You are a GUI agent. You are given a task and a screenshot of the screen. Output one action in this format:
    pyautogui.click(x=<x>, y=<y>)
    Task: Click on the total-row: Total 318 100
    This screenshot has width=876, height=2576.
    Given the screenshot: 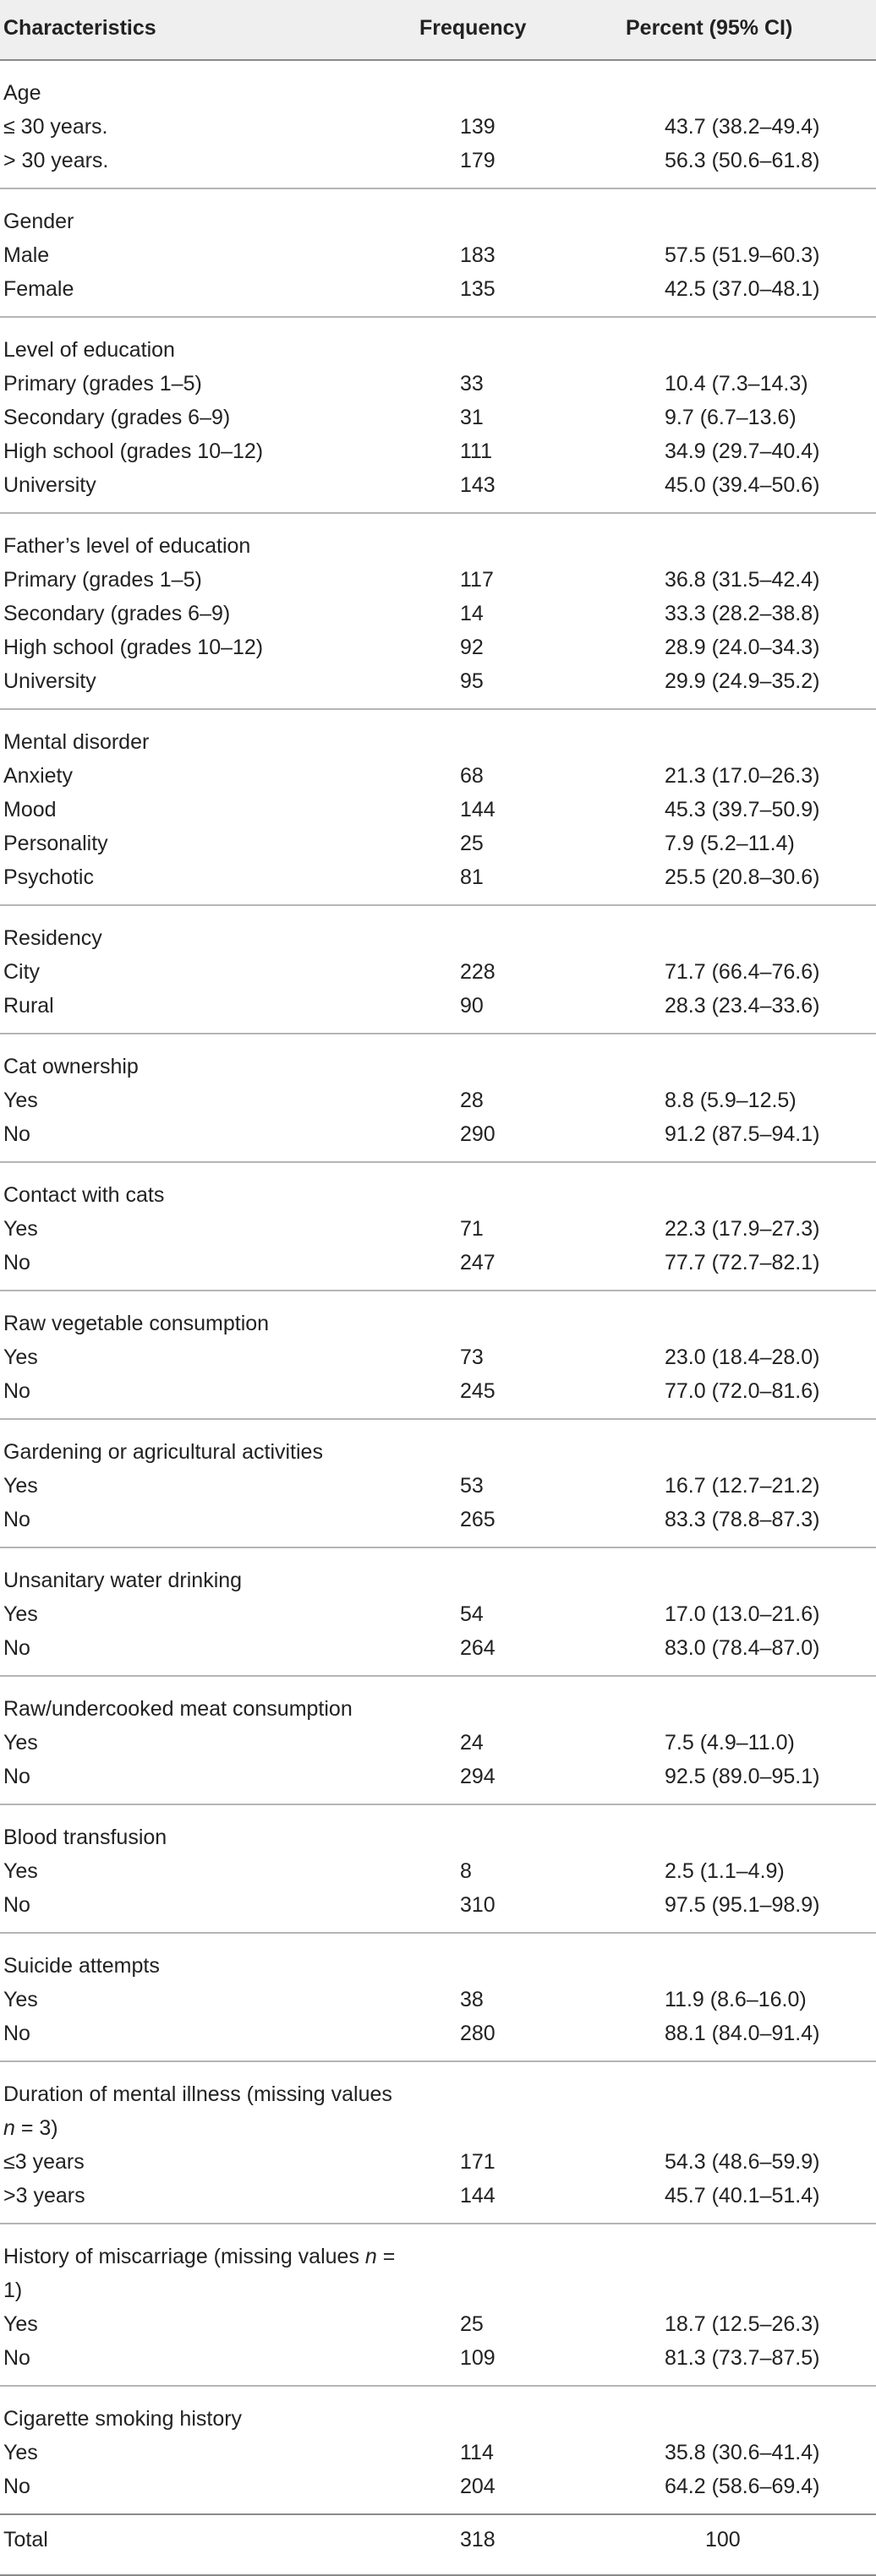 What is the action you would take?
    pyautogui.click(x=438, y=2545)
    